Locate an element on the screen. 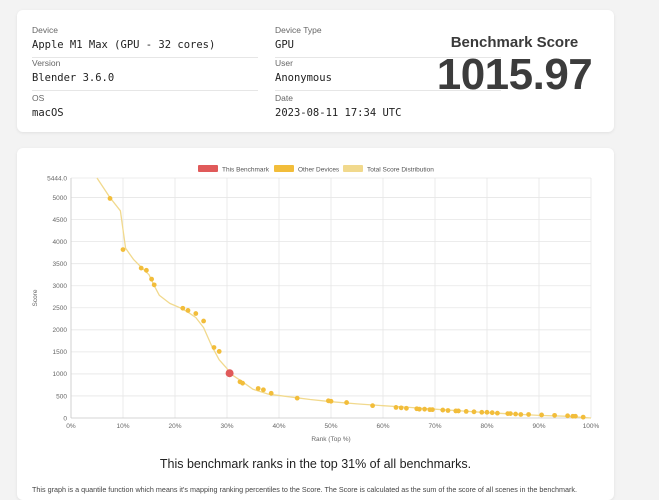 This screenshot has width=659, height=500. y-tick-label: 3000 is located at coordinates (60, 286).